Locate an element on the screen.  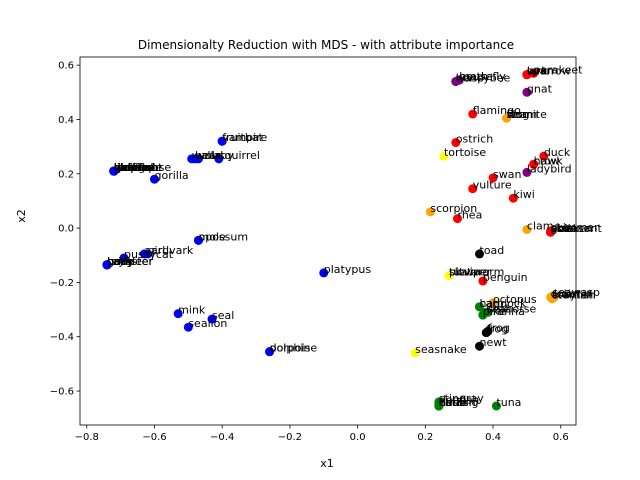
point-label: calf is located at coordinates (117, 261).